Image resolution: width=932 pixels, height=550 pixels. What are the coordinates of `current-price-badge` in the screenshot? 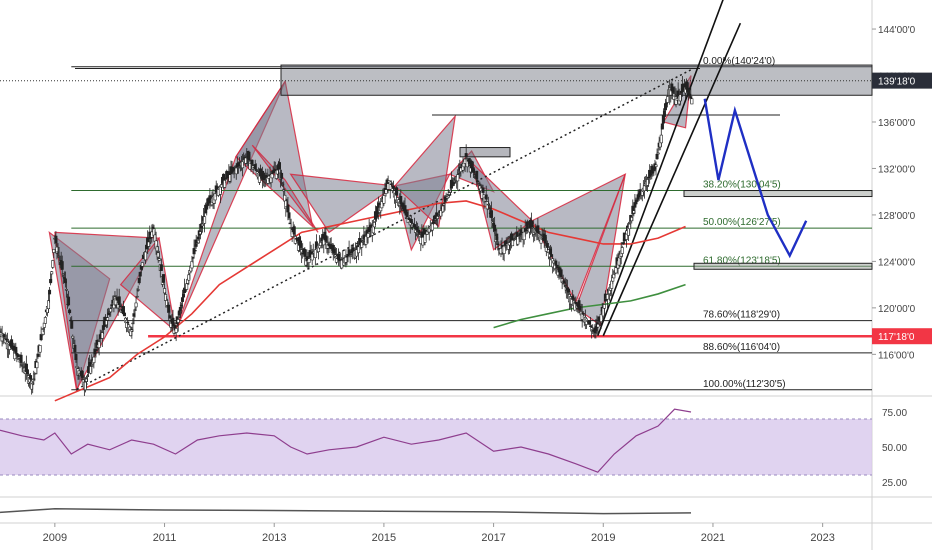 It's located at (902, 80).